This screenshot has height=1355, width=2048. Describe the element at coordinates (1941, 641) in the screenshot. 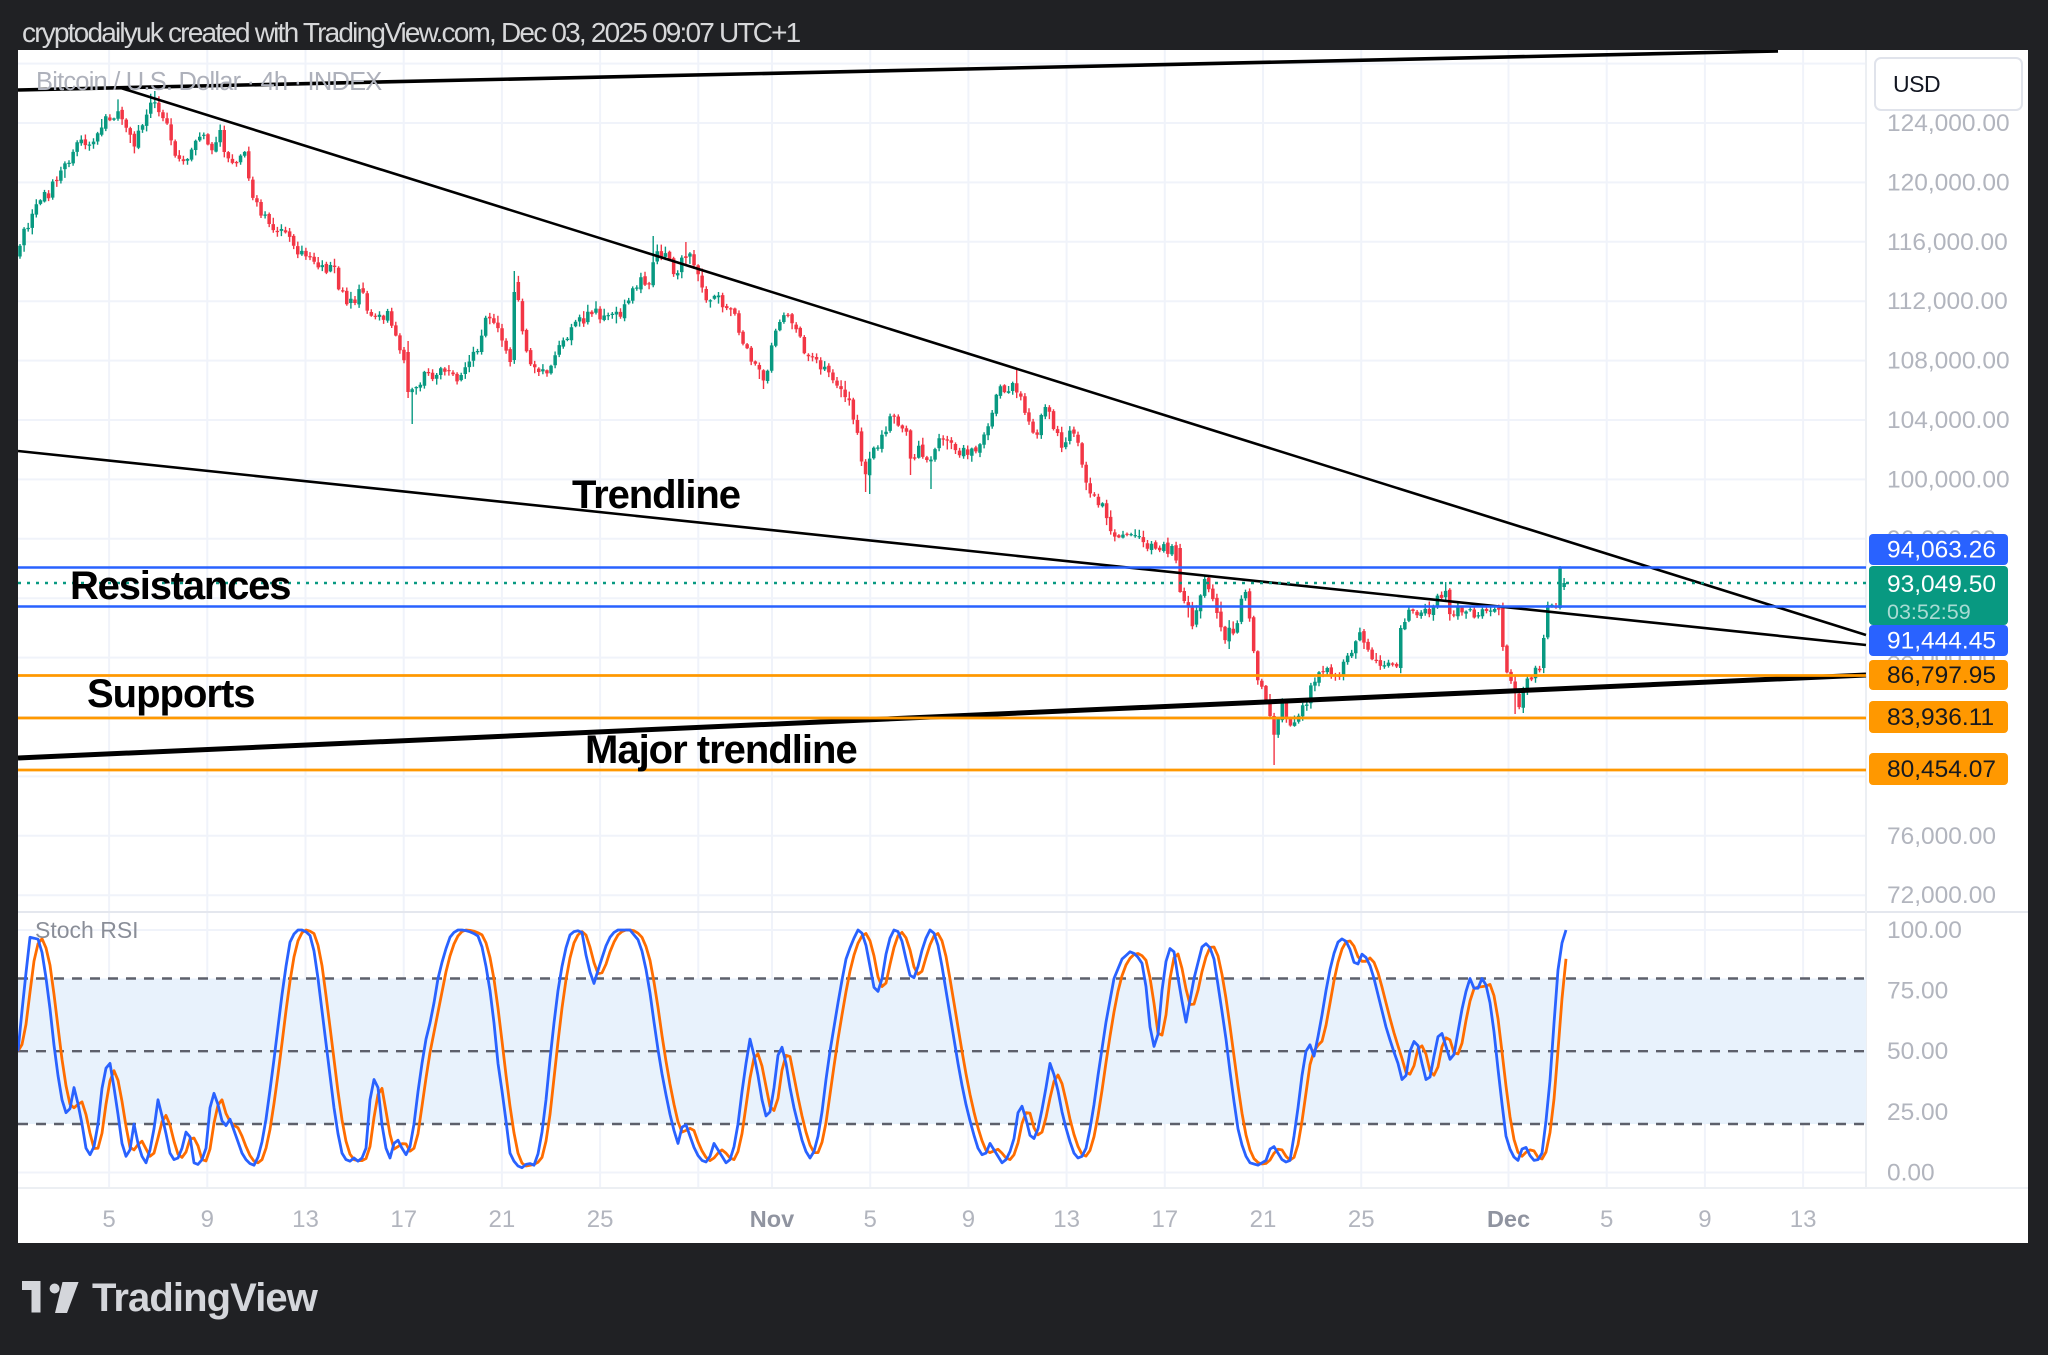

I see `svg-text: 91,444.45` at that location.